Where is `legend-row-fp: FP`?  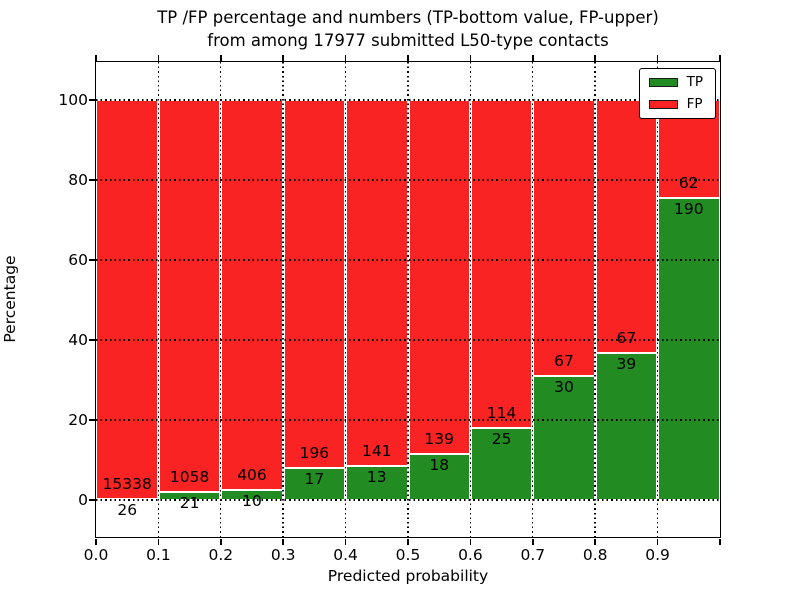
legend-row-fp: FP is located at coordinates (675, 104).